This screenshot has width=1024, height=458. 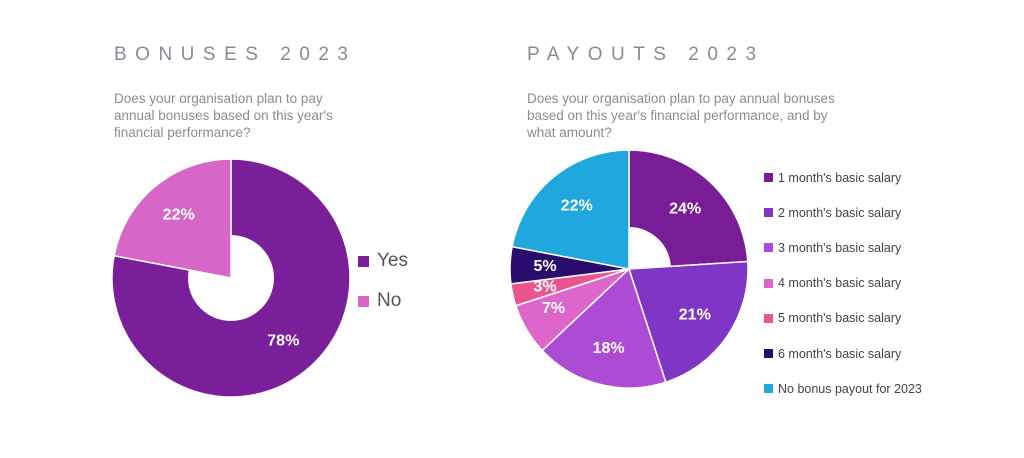 I want to click on payouts-slice-label-1: 21%, so click(x=695, y=315).